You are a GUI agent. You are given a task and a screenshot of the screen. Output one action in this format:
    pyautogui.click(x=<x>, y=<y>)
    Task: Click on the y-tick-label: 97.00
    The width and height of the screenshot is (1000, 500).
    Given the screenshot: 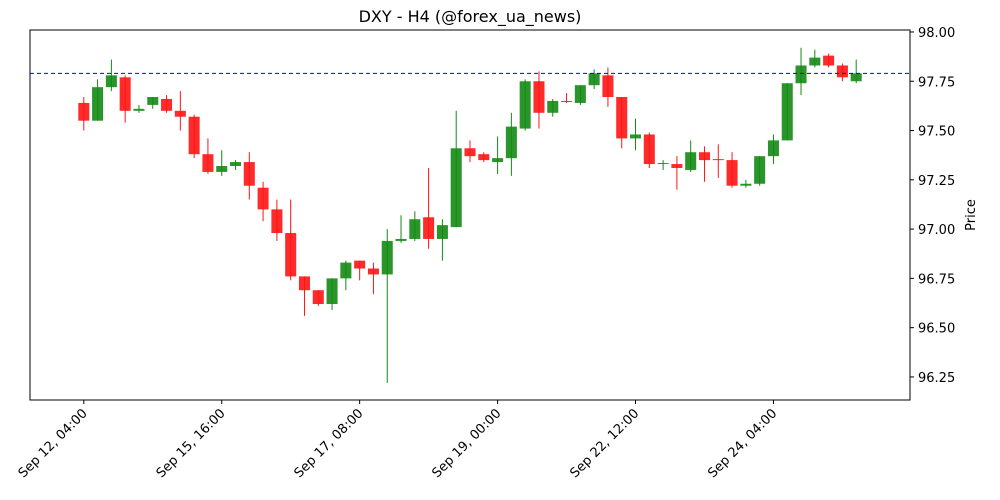 What is the action you would take?
    pyautogui.click(x=936, y=230)
    